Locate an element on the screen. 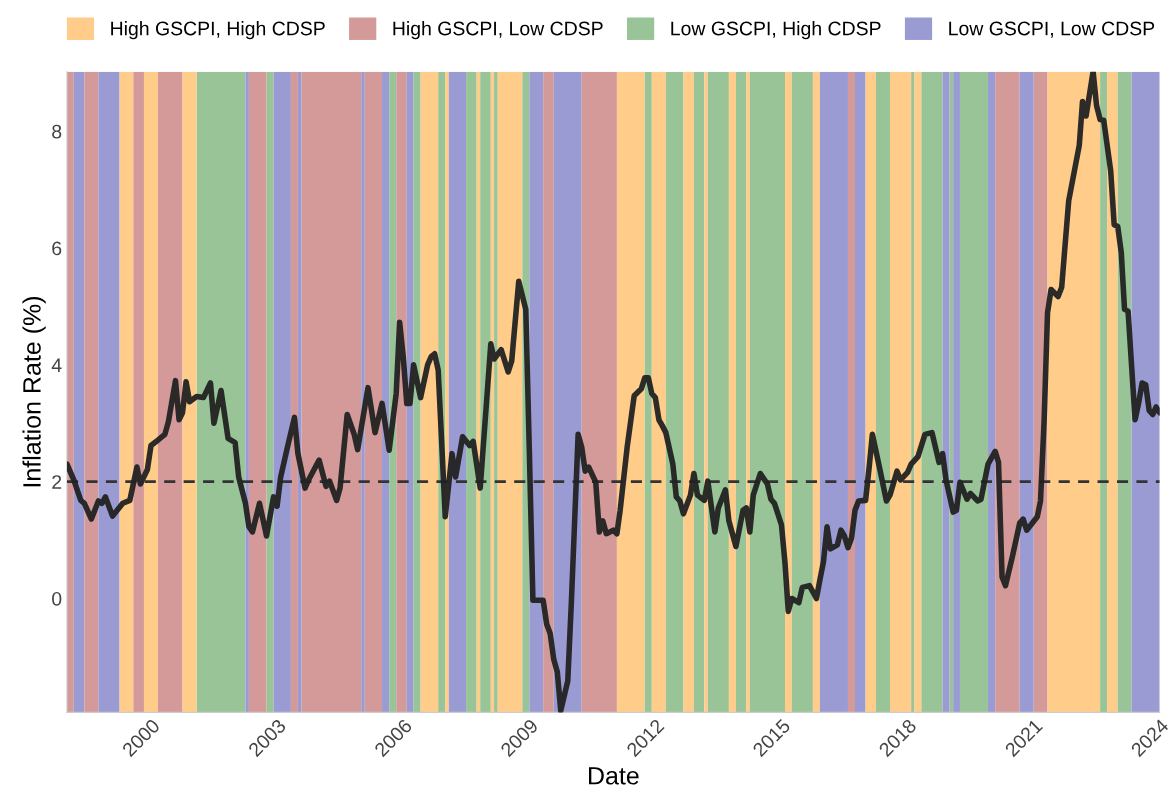 This screenshot has height=796, width=1175. y-tick-label: 6 is located at coordinates (57, 248).